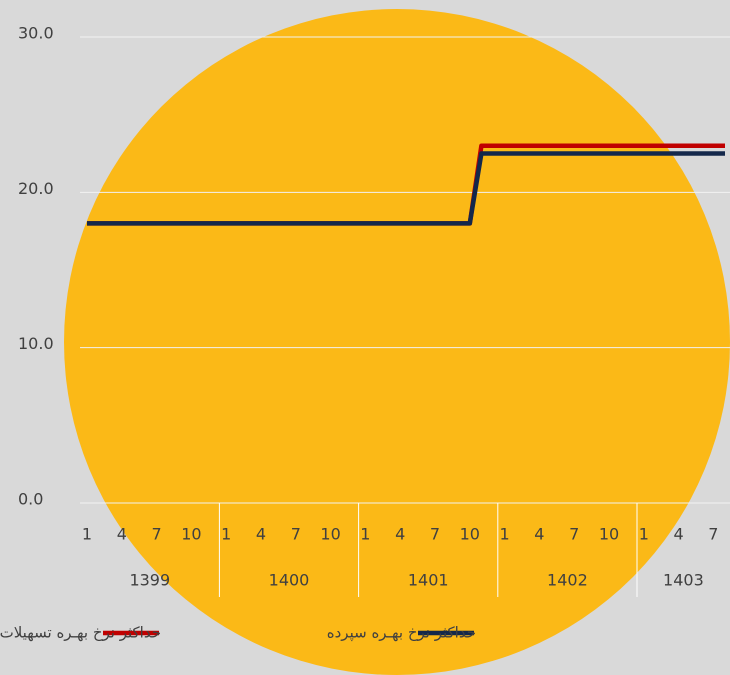  I want to click on x-group-label: 1402, so click(567, 580).